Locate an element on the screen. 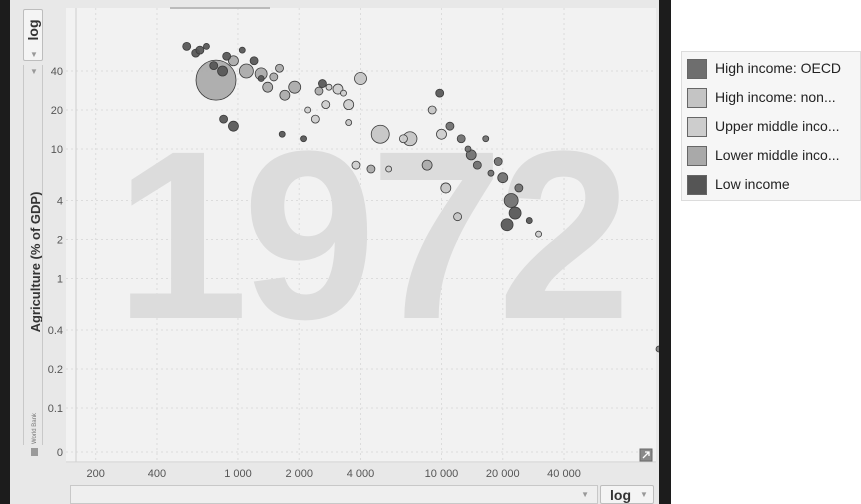 The height and width of the screenshot is (504, 861). x-tick-label: 400 is located at coordinates (157, 474).